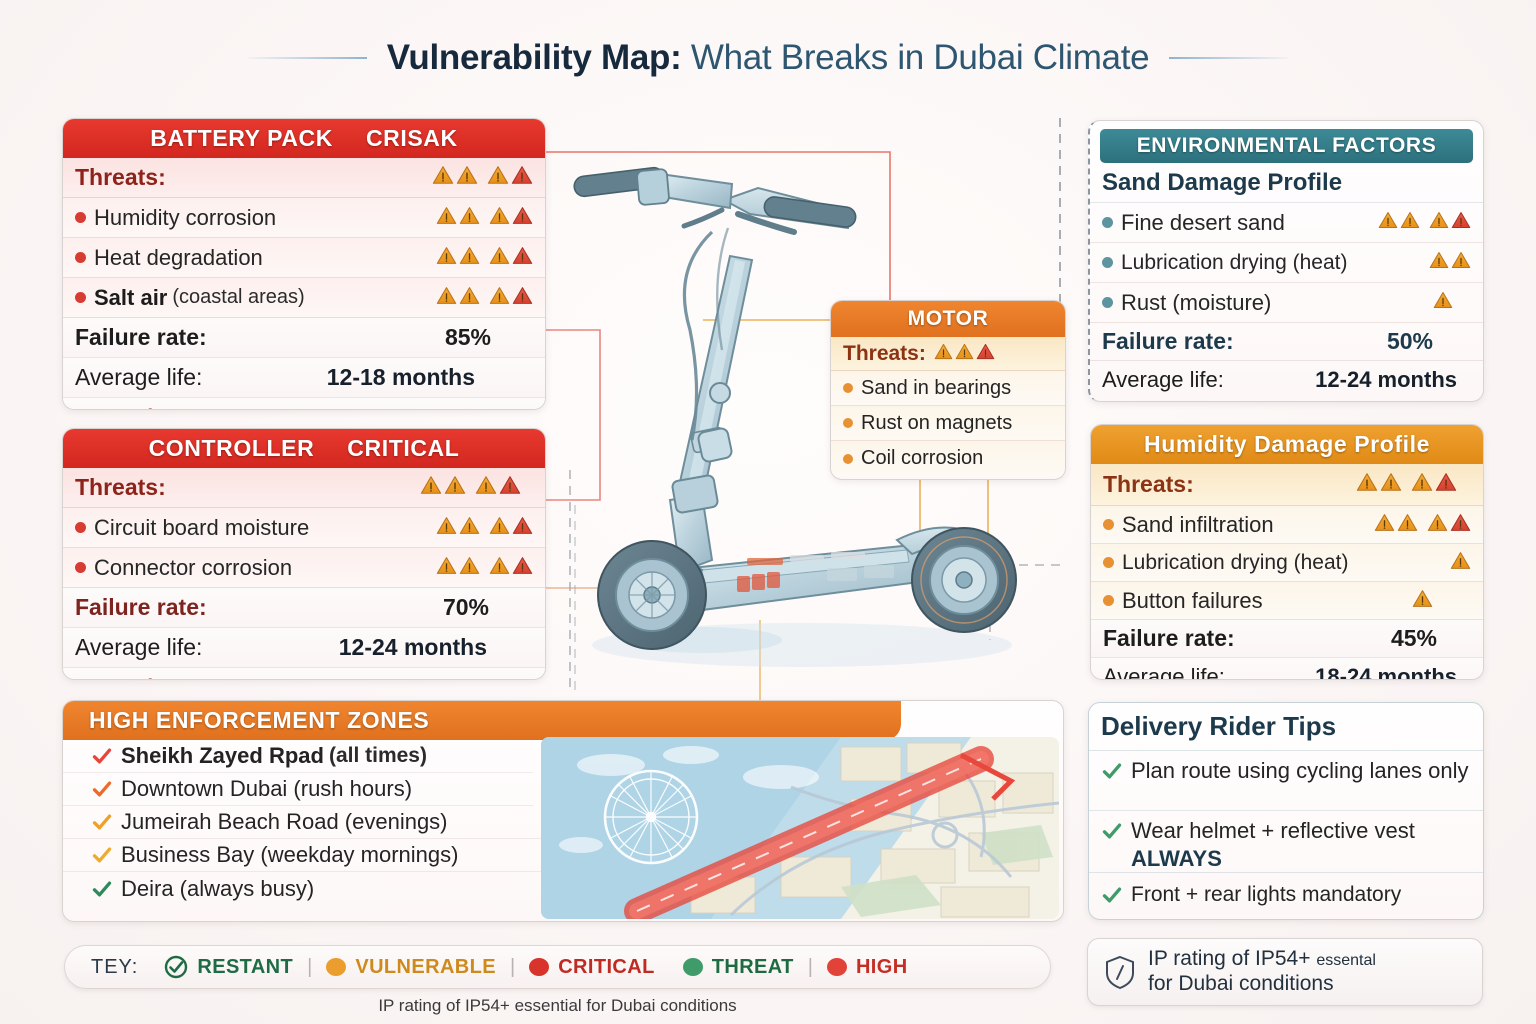 The width and height of the screenshot is (1536, 1024). I want to click on tips-title: Delivery Rider Tips, so click(1219, 726).